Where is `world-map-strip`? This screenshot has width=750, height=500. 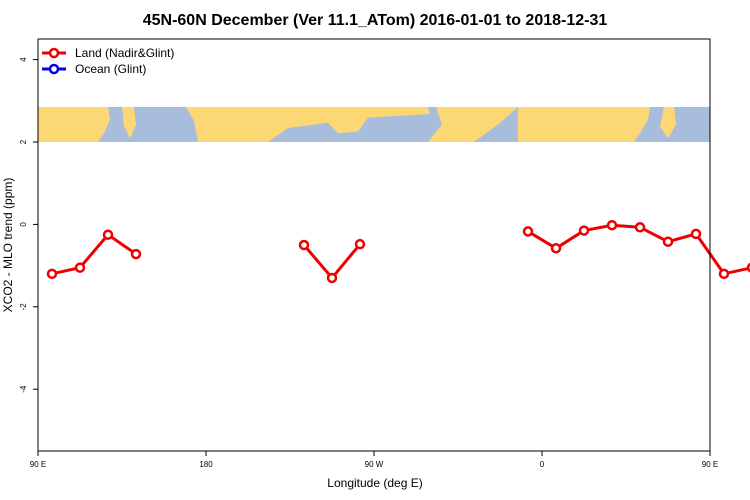
world-map-strip is located at coordinates (374, 124).